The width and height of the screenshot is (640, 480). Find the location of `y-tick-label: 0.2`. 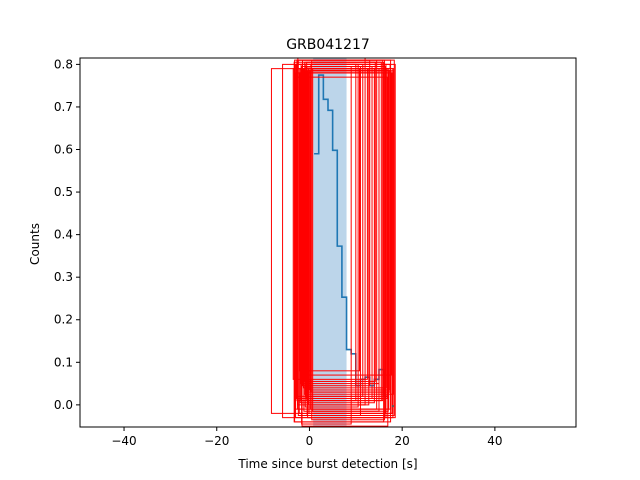

y-tick-label: 0.2 is located at coordinates (63, 320).